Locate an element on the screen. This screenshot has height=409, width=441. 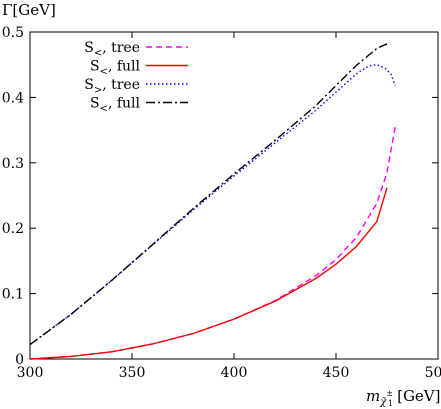
y-tick-label: 0 is located at coordinates (19, 360).